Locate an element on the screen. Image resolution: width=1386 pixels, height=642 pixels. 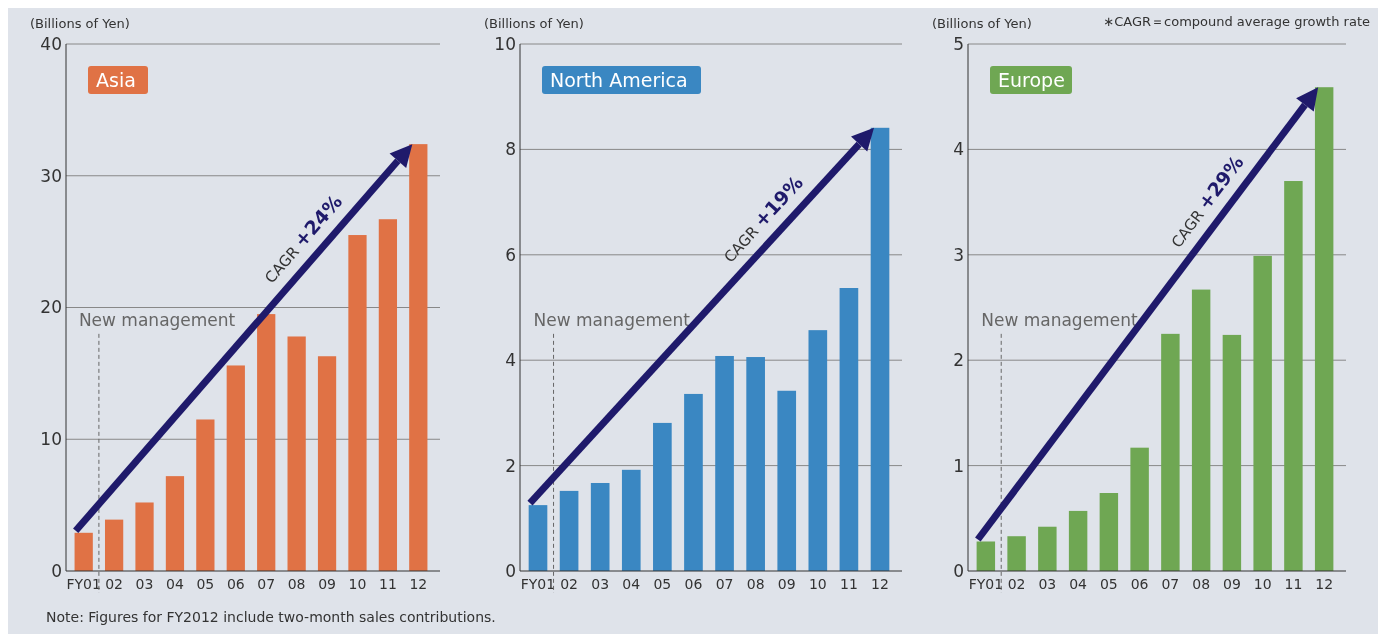
y-tick-label: 20 is located at coordinates (51, 307).